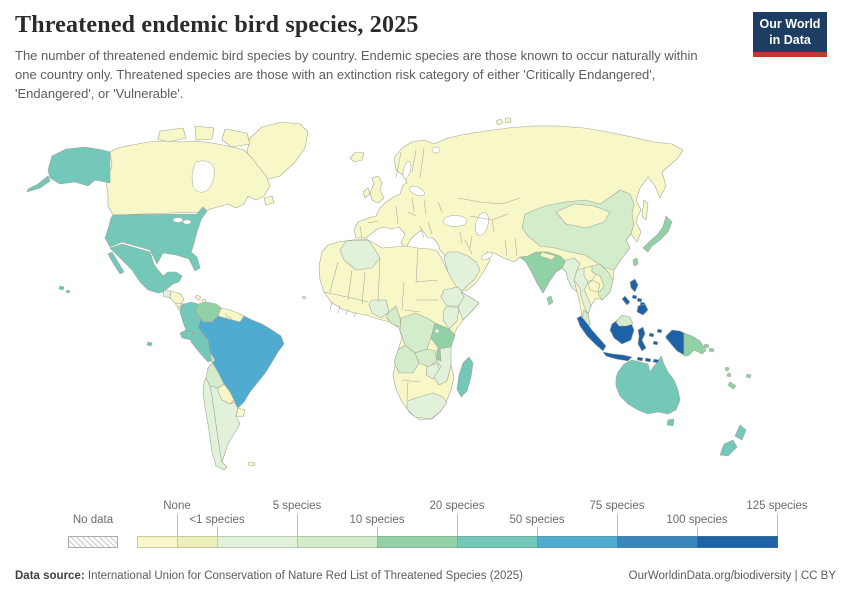 Image resolution: width=850 pixels, height=600 pixels. What do you see at coordinates (503, 121) in the screenshot?
I see `region-svalbard` at bounding box center [503, 121].